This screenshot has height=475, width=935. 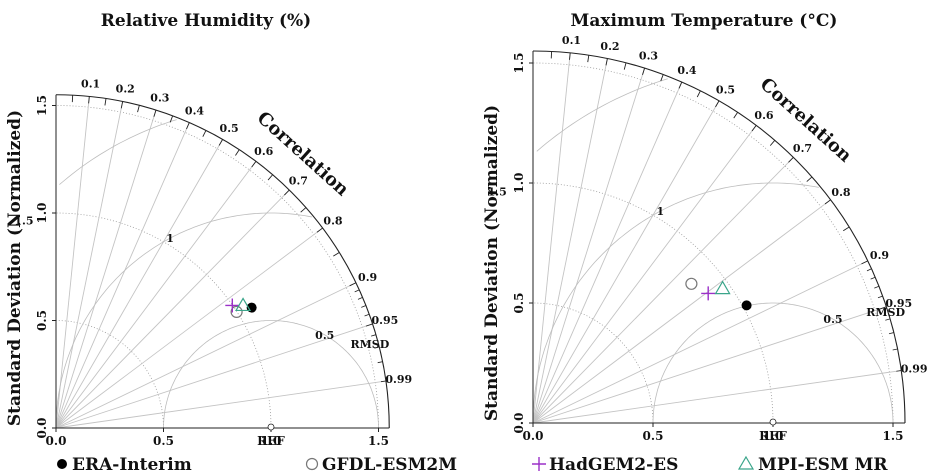 What do you see at coordinates (42, 213) in the screenshot?
I see `y-tick-label: 1.0` at bounding box center [42, 213].